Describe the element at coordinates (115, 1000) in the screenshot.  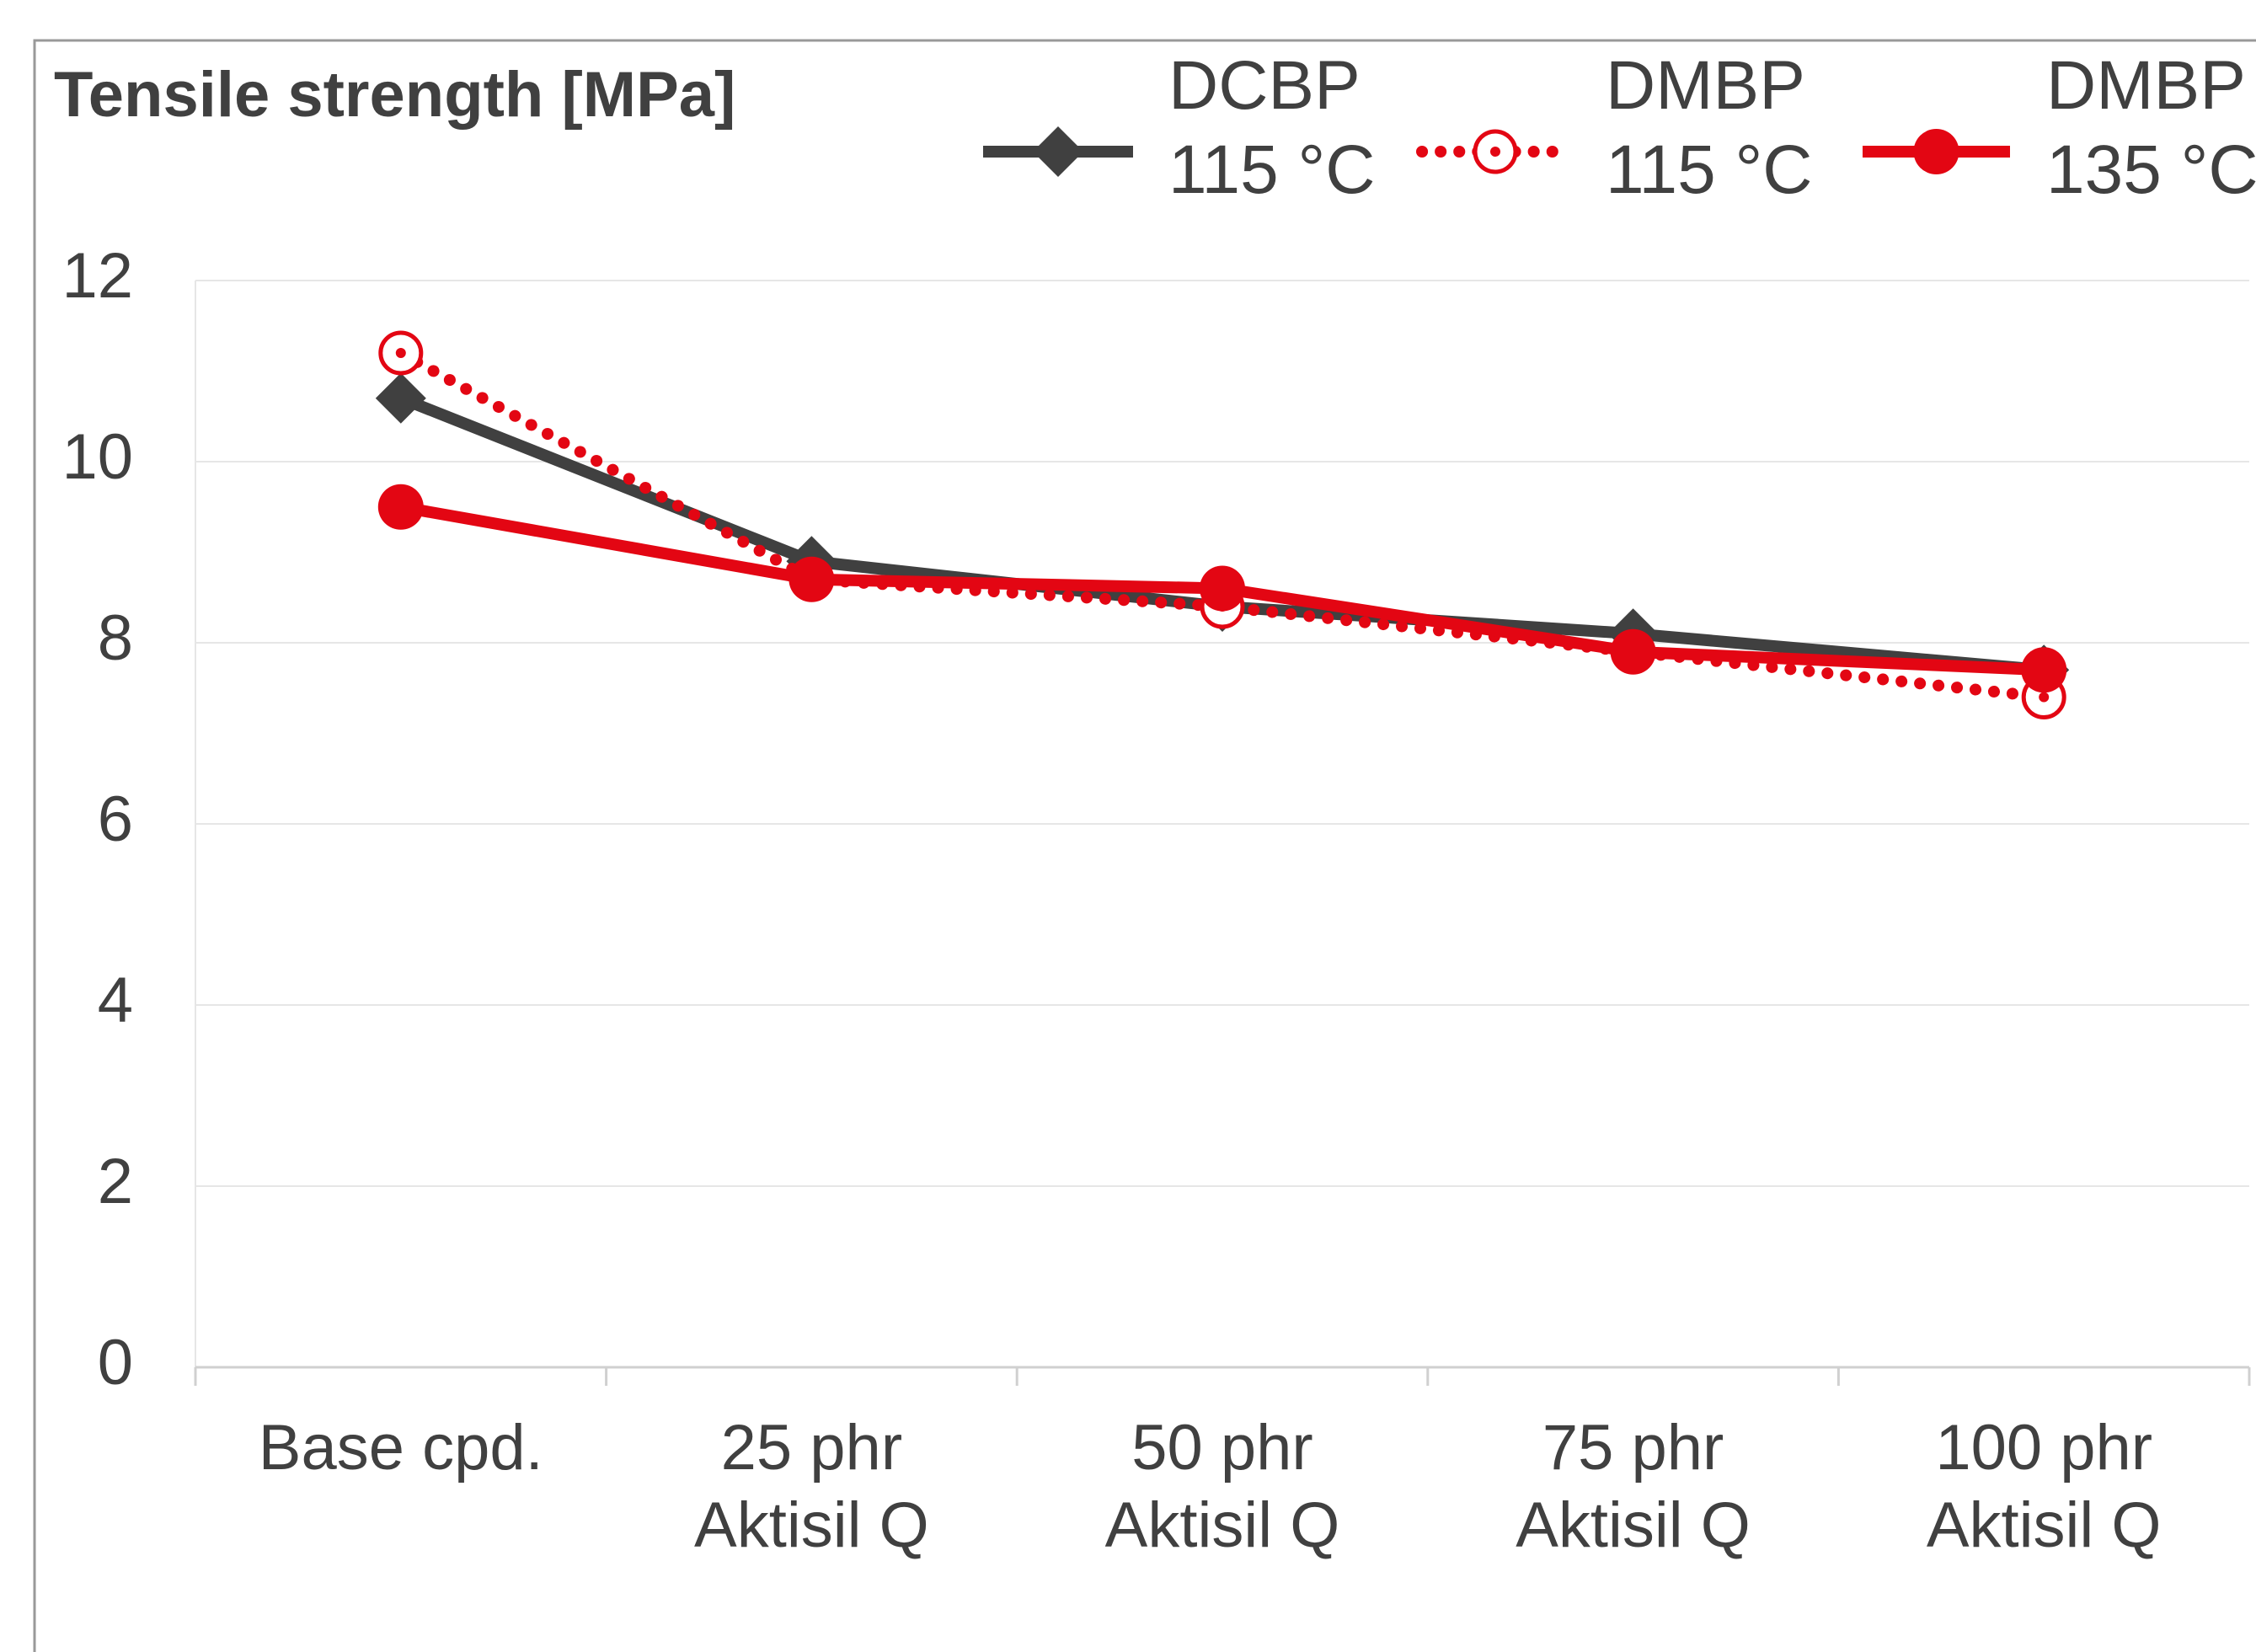
I see `y-tick-label: 4` at that location.